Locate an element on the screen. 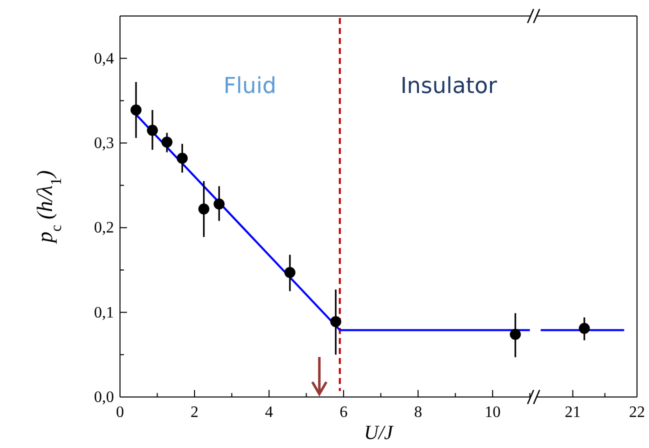 The height and width of the screenshot is (448, 649). y-tick-label: 0,4 is located at coordinates (104, 59).